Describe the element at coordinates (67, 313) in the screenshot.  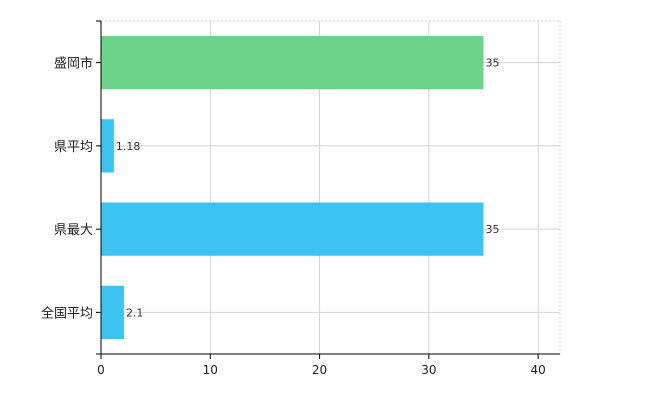
I see `category-label-3: 全国平均` at that location.